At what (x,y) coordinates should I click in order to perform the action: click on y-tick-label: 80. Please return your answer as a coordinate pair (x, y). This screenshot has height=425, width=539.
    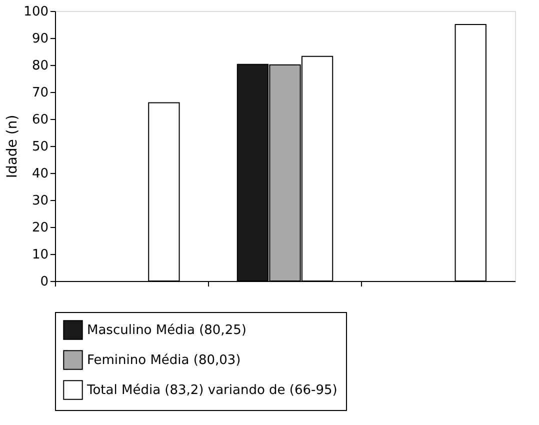
    Looking at the image, I should click on (40, 66).